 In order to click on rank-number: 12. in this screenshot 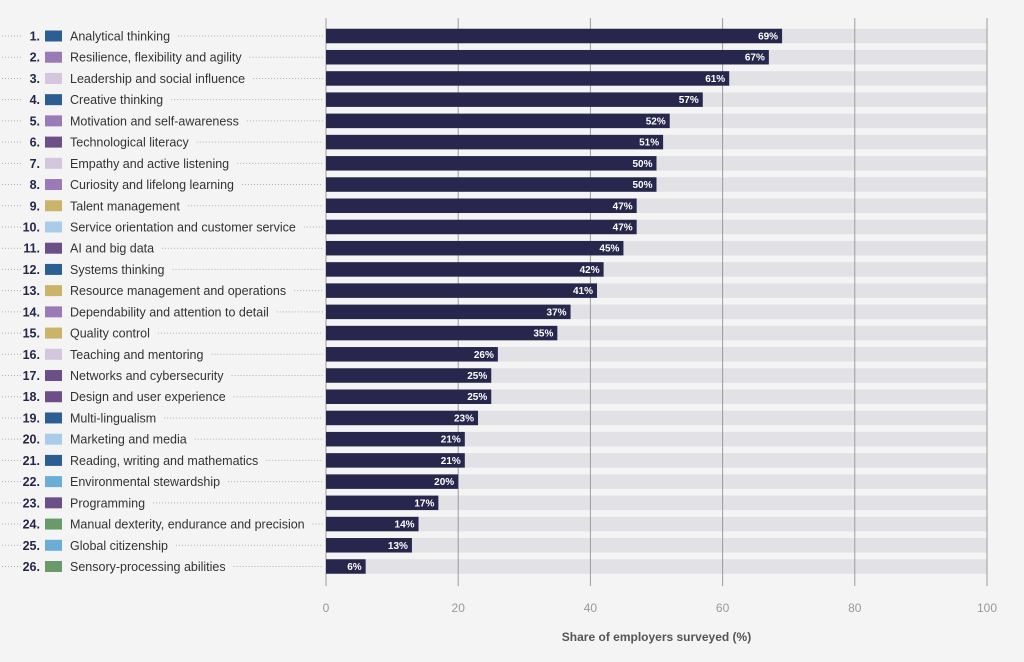, I will do `click(31, 270)`.